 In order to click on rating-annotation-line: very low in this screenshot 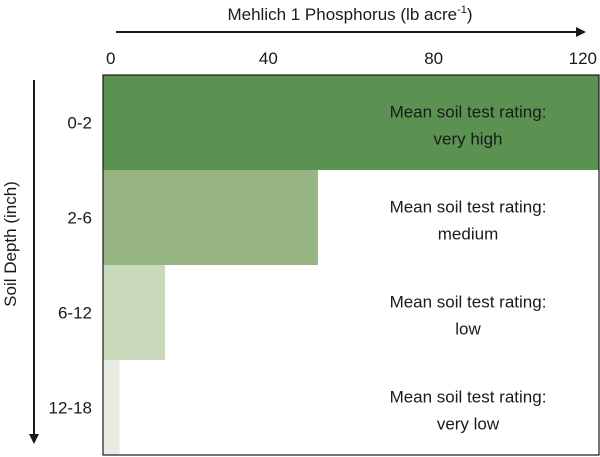, I will do `click(468, 424)`.